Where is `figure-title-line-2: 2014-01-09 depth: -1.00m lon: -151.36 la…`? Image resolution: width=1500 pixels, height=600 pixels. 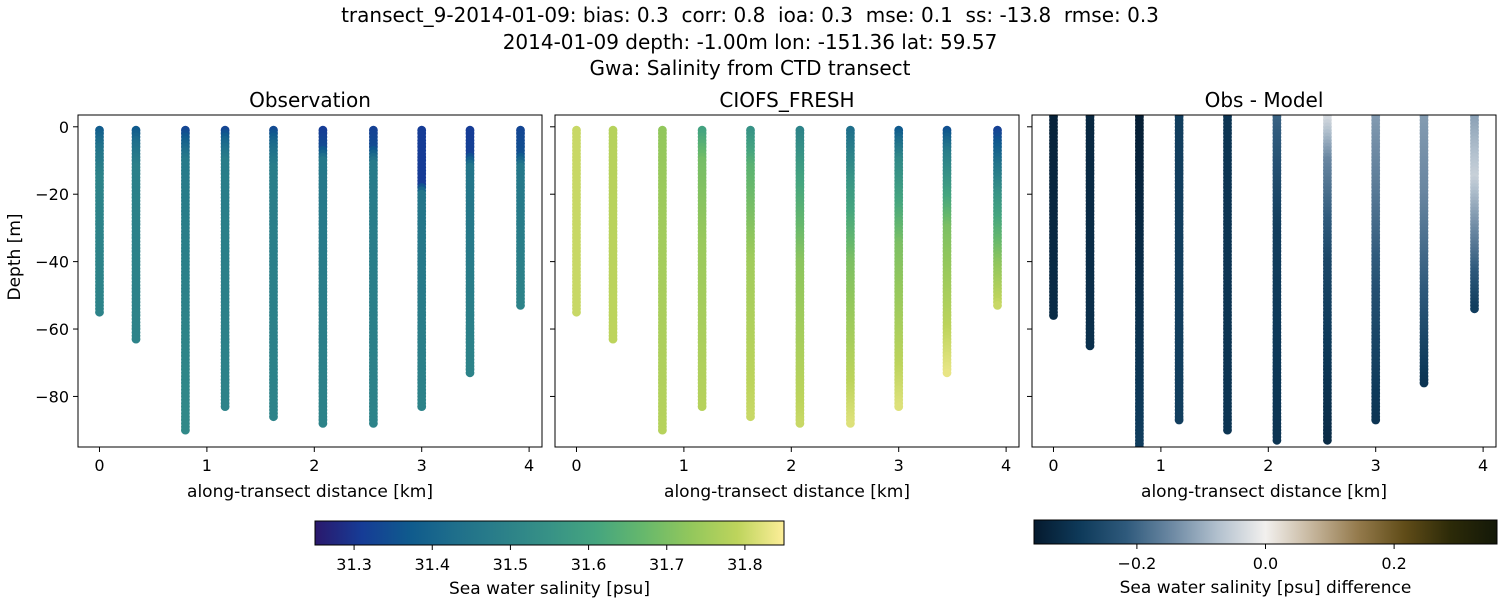
figure-title-line-2: 2014-01-09 depth: -1.00m lon: -151.36 la… is located at coordinates (750, 42).